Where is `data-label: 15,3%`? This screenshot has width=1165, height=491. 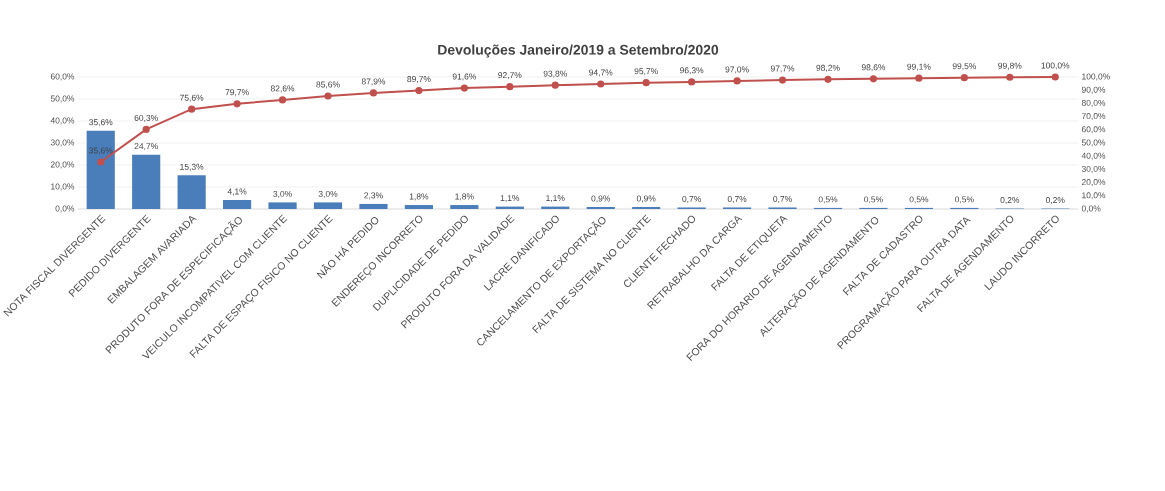 data-label: 15,3% is located at coordinates (192, 167).